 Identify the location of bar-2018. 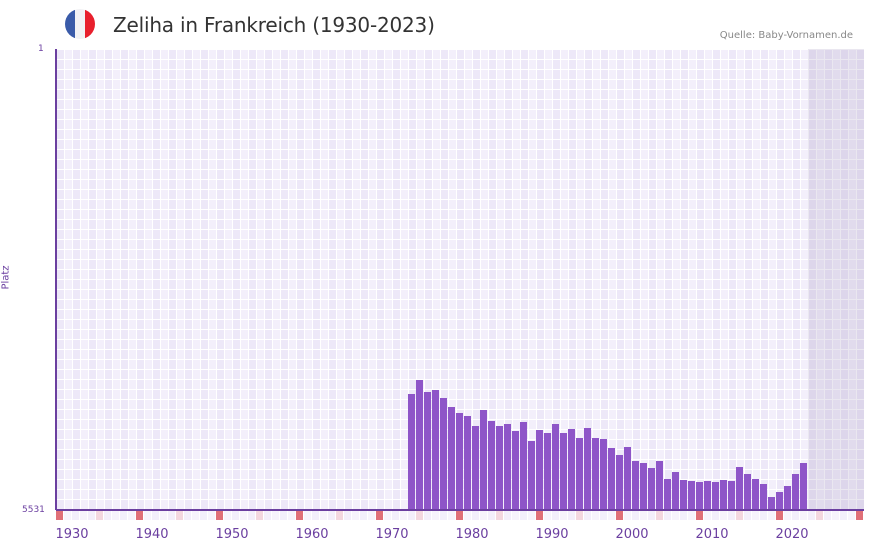
(763, 497).